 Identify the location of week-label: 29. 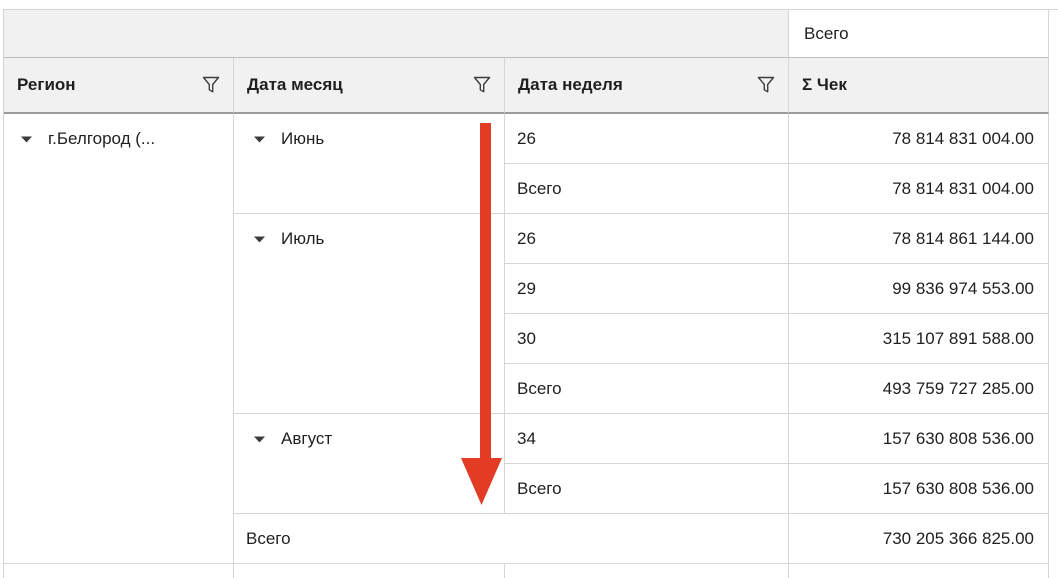
(526, 288).